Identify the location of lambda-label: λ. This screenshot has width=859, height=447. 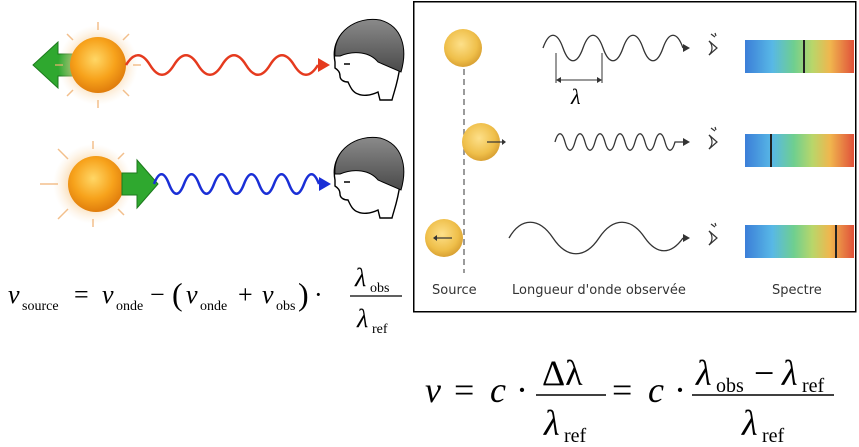
(575, 96).